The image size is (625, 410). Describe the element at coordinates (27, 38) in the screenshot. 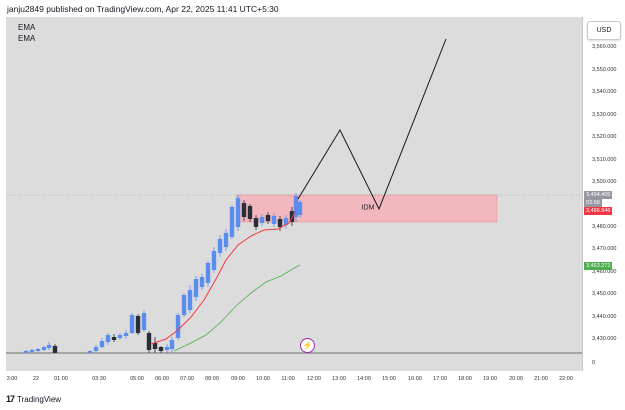

I see `legend-ema-2: EMA` at that location.